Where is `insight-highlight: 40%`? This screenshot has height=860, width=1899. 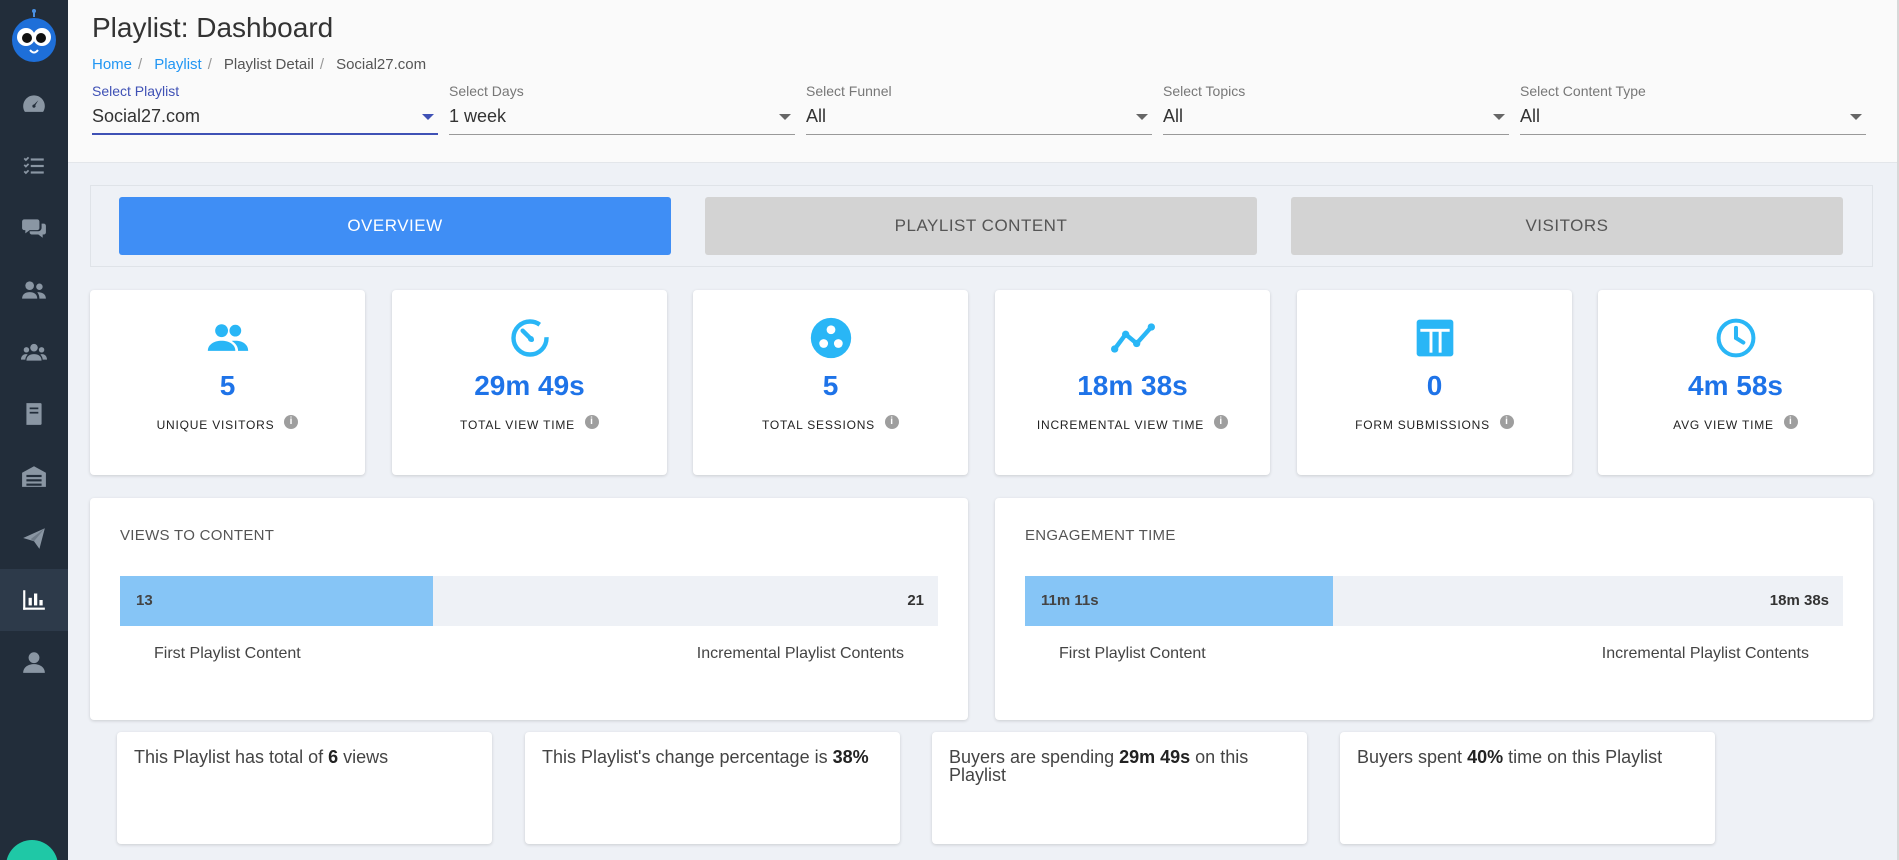 insight-highlight: 40% is located at coordinates (1485, 757).